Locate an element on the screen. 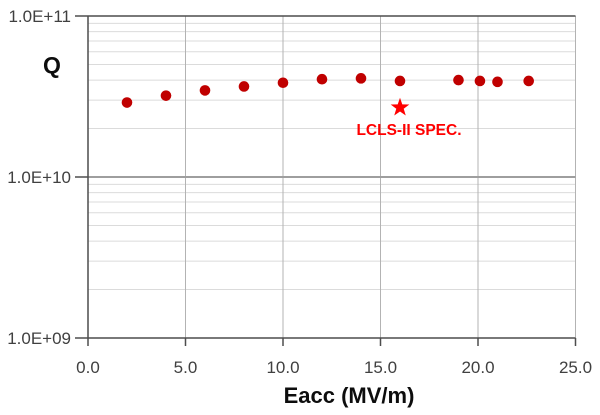  y-tick-label: 1.0E+09 is located at coordinates (39, 338).